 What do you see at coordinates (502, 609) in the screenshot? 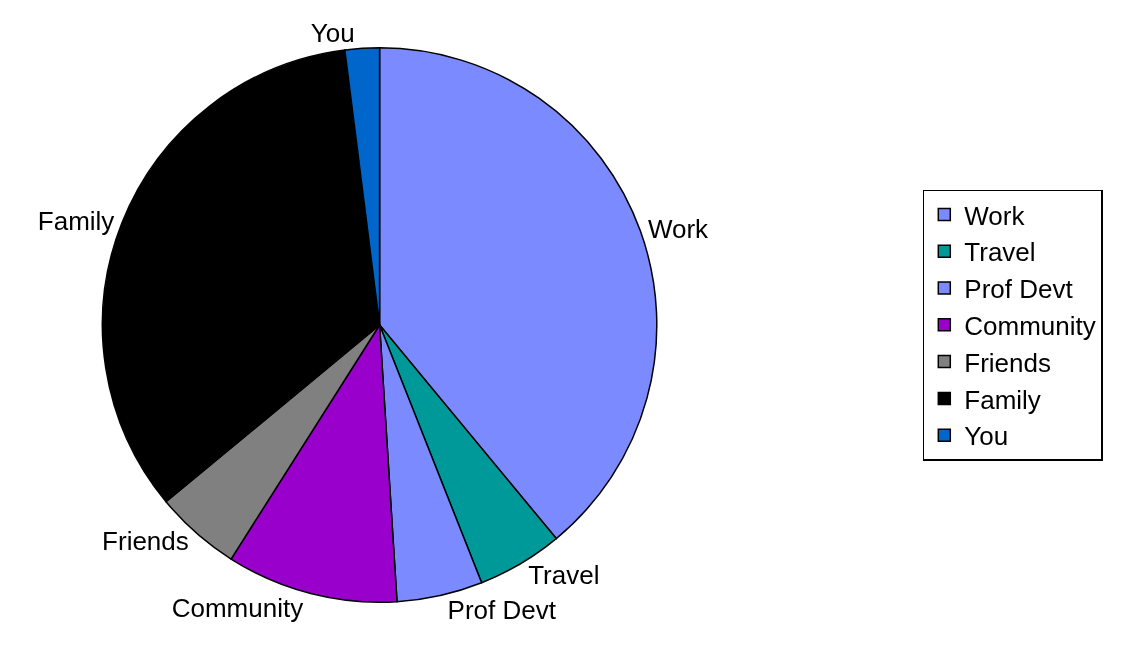
I see `slice-label: Prof Devt` at bounding box center [502, 609].